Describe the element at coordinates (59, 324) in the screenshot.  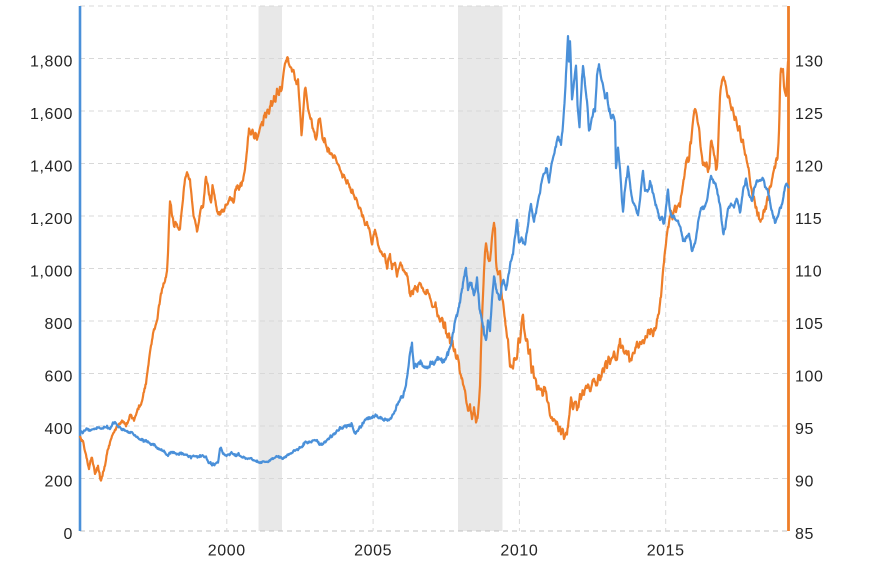
I see `svg-text: 800` at that location.